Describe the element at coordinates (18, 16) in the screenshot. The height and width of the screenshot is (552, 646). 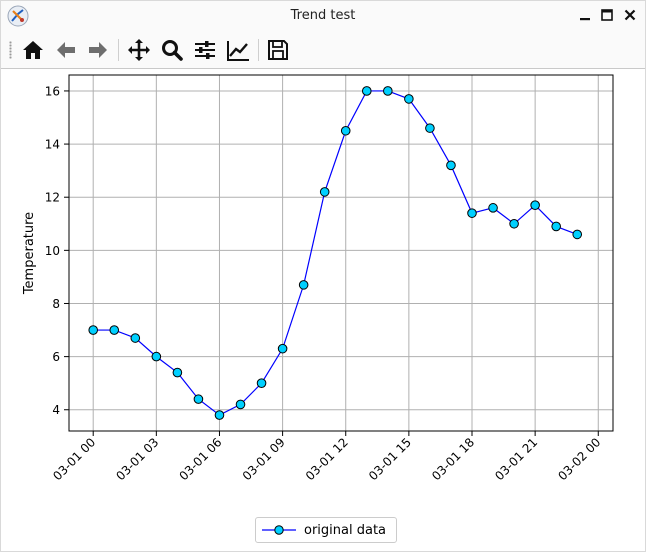
I see `app-icon` at that location.